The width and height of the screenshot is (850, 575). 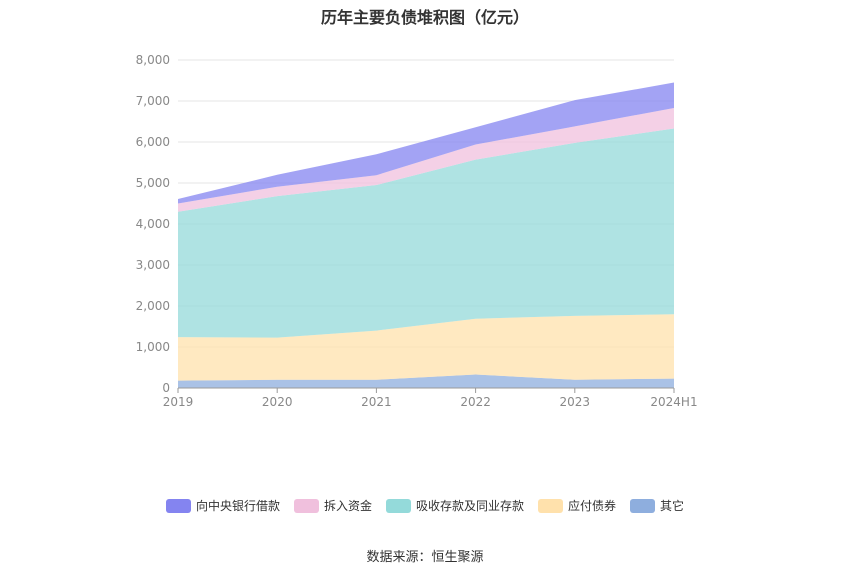 What do you see at coordinates (153, 347) in the screenshot?
I see `y-tick-label: 1,000` at bounding box center [153, 347].